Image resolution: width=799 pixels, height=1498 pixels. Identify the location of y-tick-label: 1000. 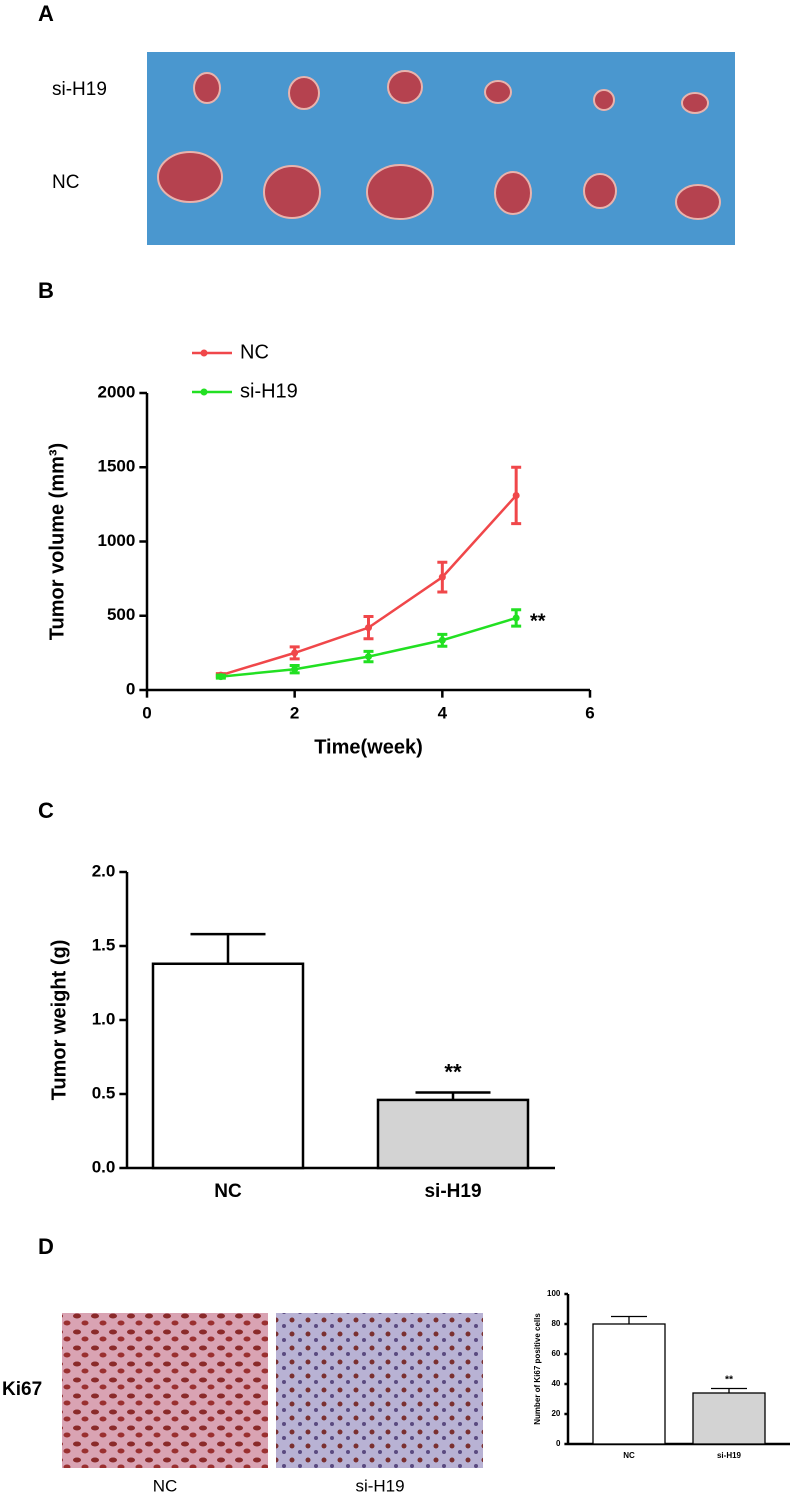
(117, 540).